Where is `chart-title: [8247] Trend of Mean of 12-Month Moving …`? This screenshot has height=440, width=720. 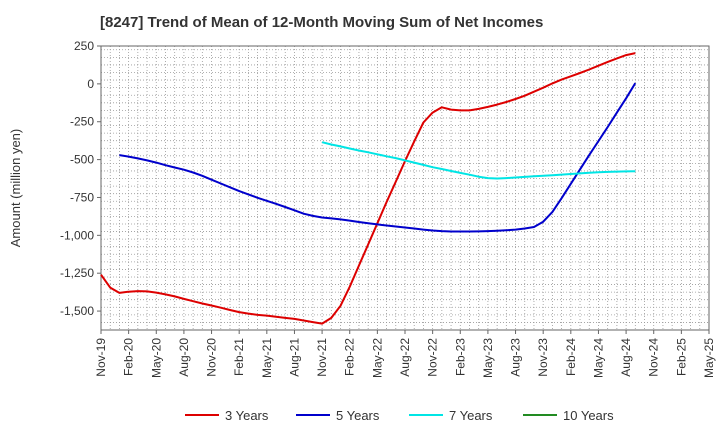
chart-title: [8247] Trend of Mean of 12-Month Moving … is located at coordinates (322, 22).